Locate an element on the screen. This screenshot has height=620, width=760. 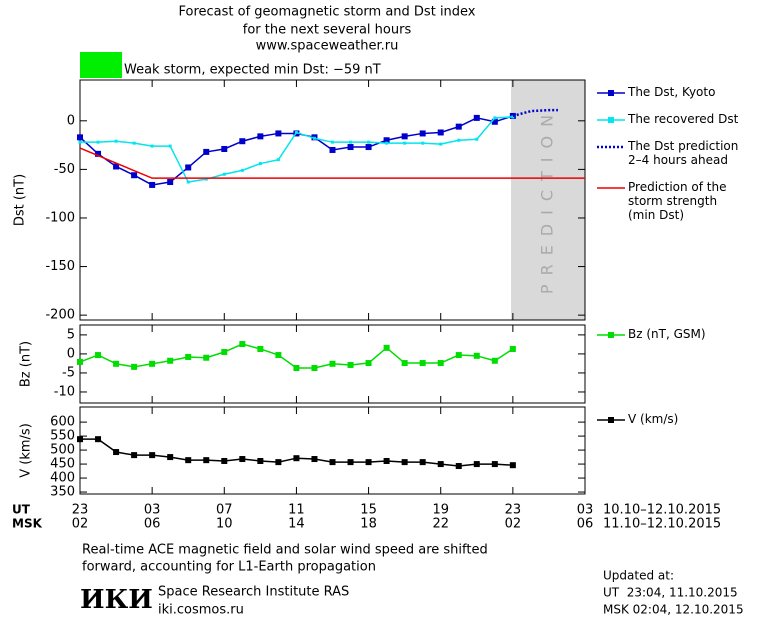
prediction-region is located at coordinates (548, 200).